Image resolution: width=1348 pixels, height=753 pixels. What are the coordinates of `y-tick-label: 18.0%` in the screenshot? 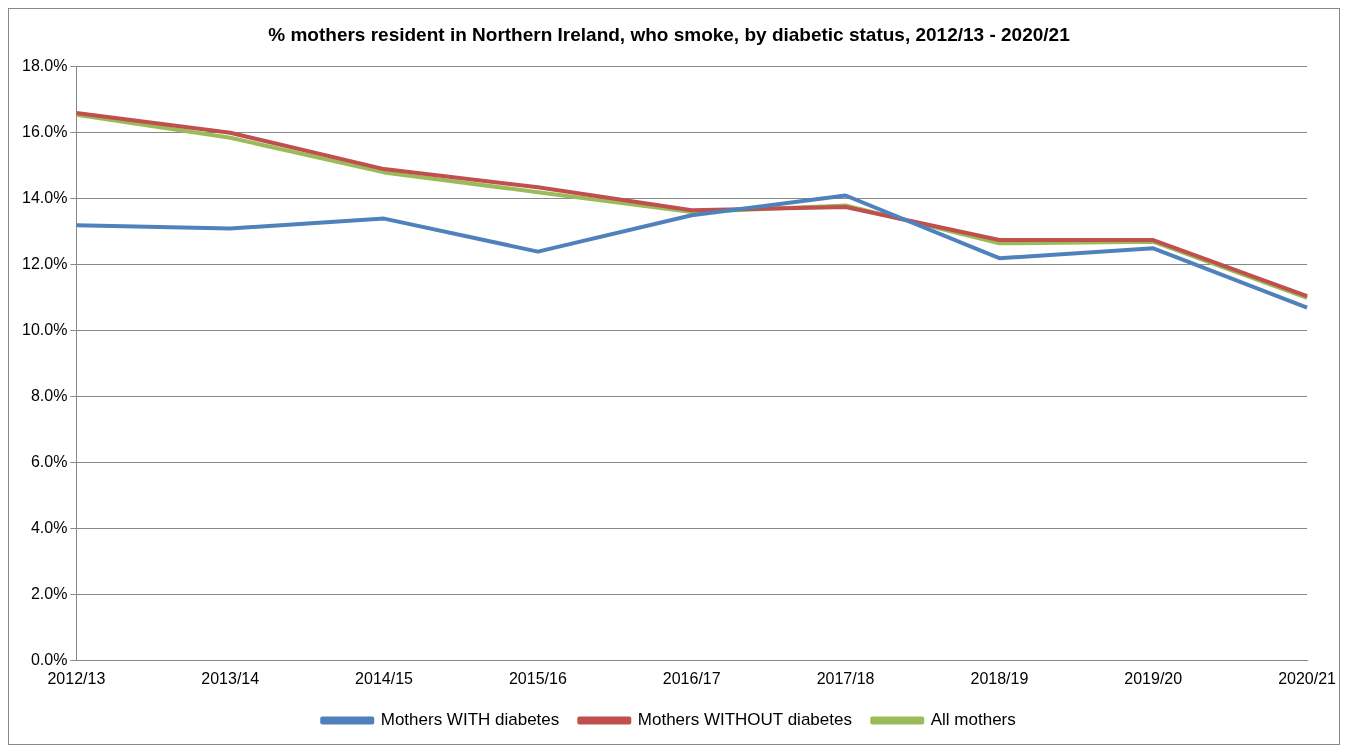 It's located at (44, 66).